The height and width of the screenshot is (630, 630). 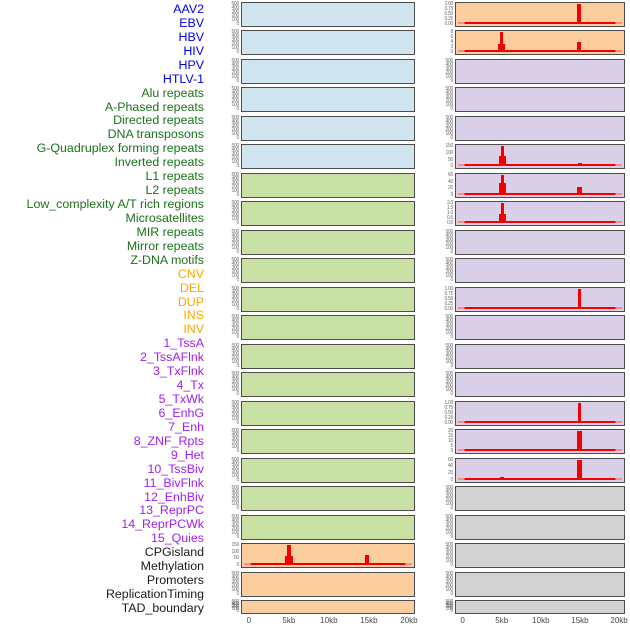 I want to click on track-label-11-bivflnk: 11_BivFlnk, so click(x=173, y=482).